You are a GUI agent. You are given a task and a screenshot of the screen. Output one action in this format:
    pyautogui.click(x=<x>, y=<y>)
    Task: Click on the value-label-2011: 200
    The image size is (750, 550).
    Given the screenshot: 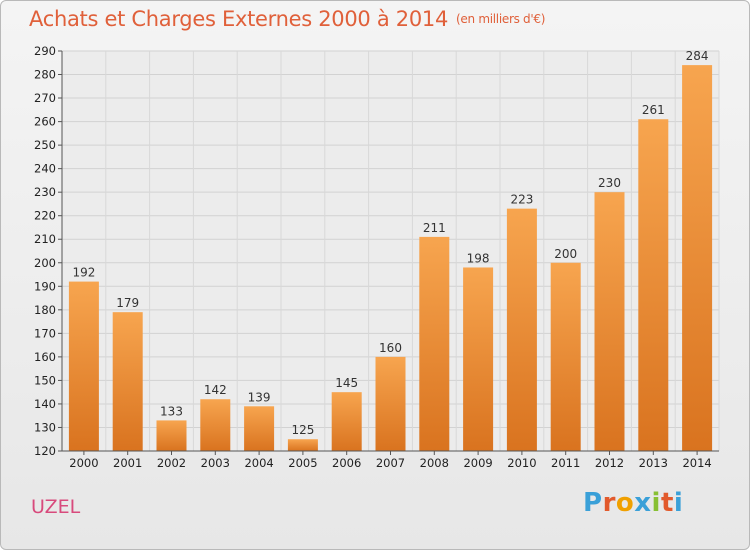 What is the action you would take?
    pyautogui.click(x=565, y=254)
    